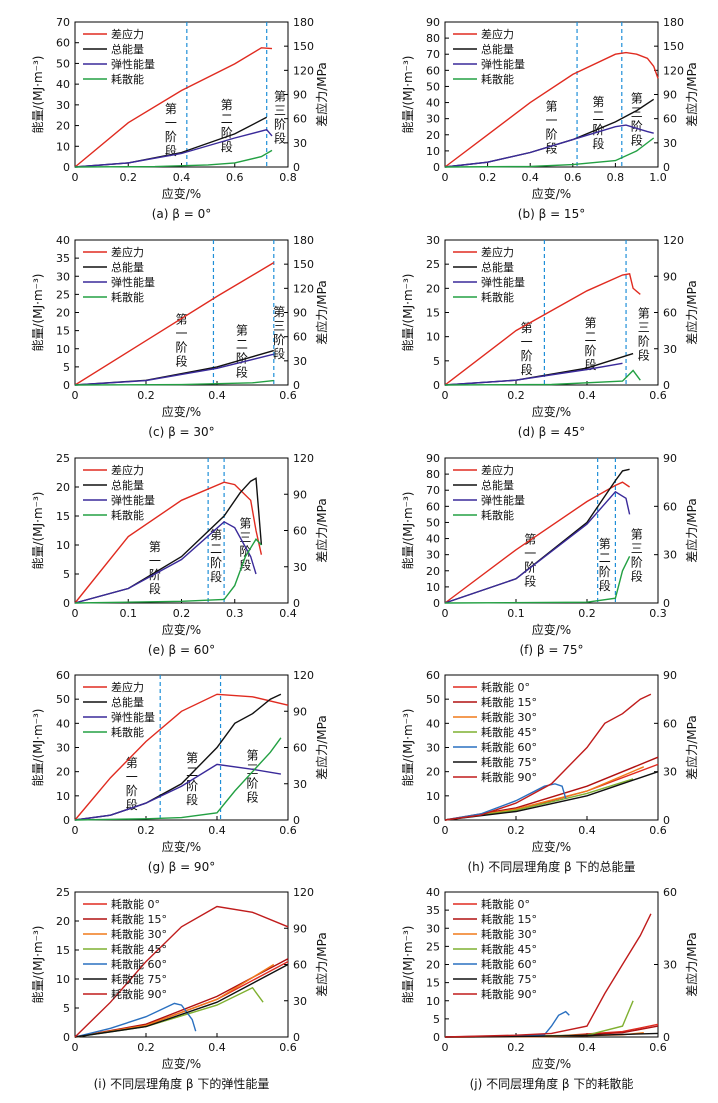  What do you see at coordinates (587, 1047) in the screenshot?
I see `x-tick-label: 0.4` at bounding box center [587, 1047].